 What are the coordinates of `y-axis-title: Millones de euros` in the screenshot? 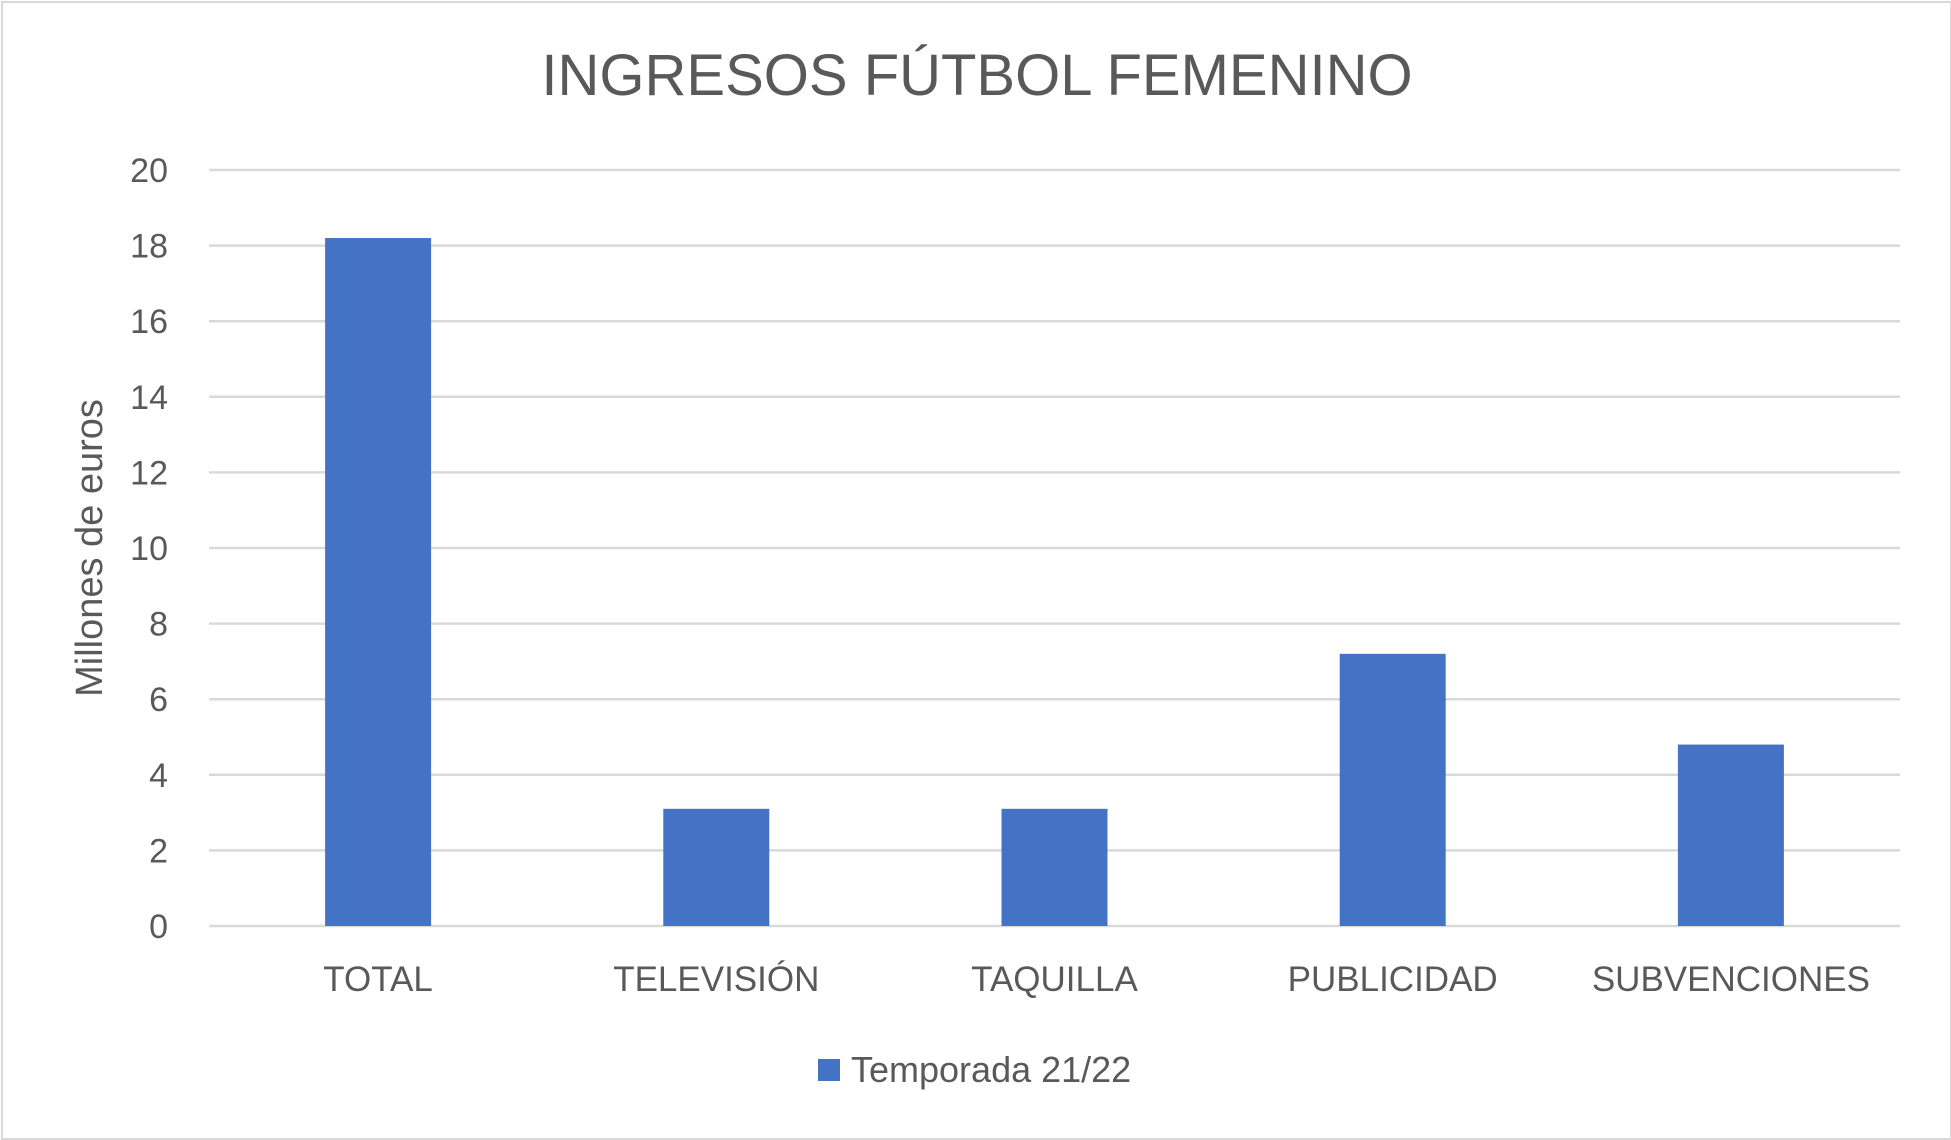 It's located at (90, 548).